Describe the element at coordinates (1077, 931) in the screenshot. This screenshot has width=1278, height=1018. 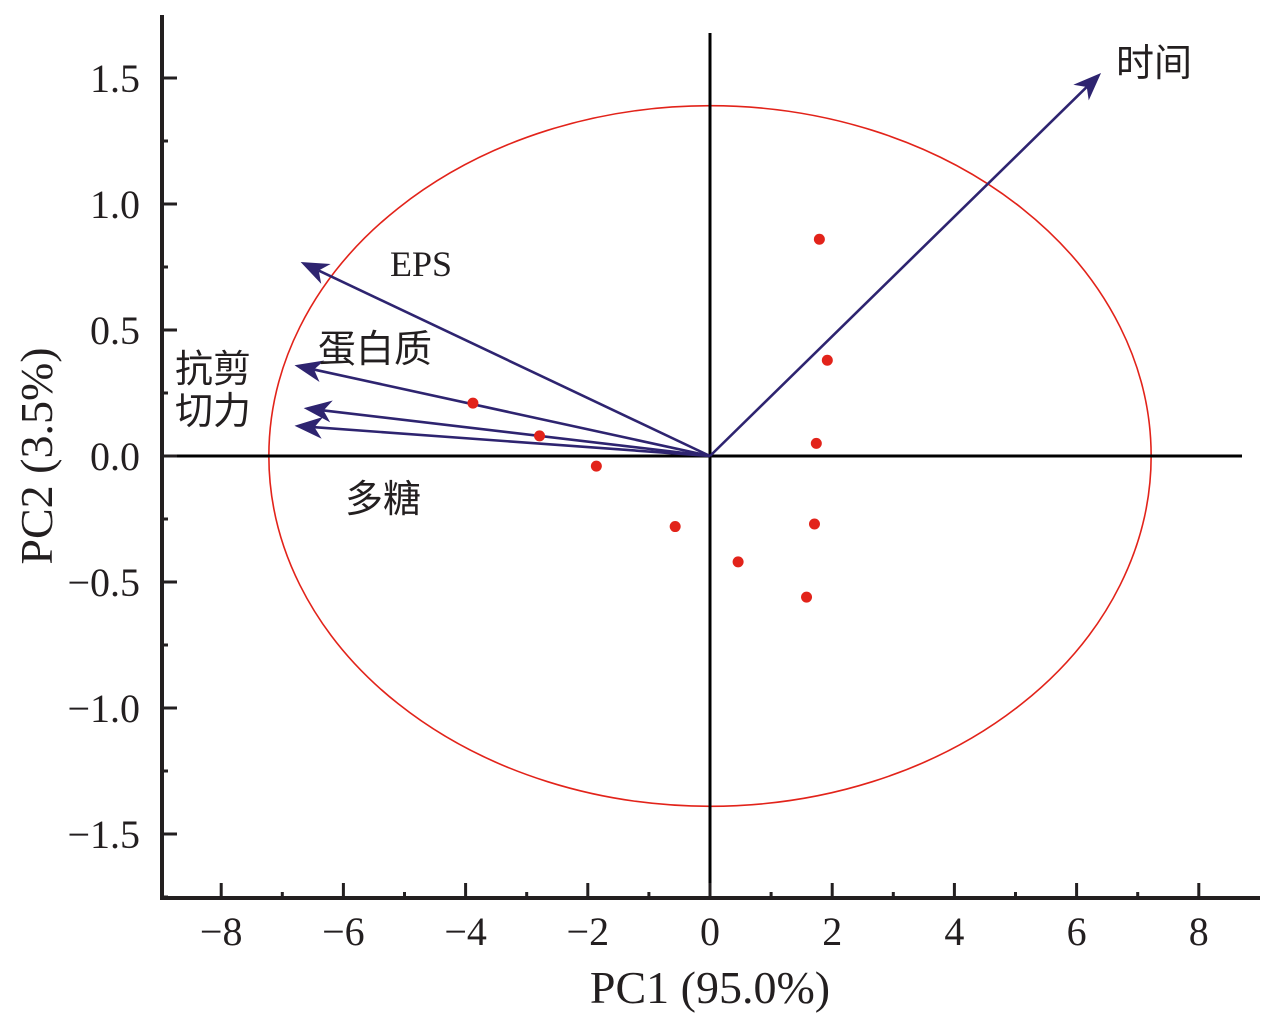
I see `x-tick-label: 6` at that location.